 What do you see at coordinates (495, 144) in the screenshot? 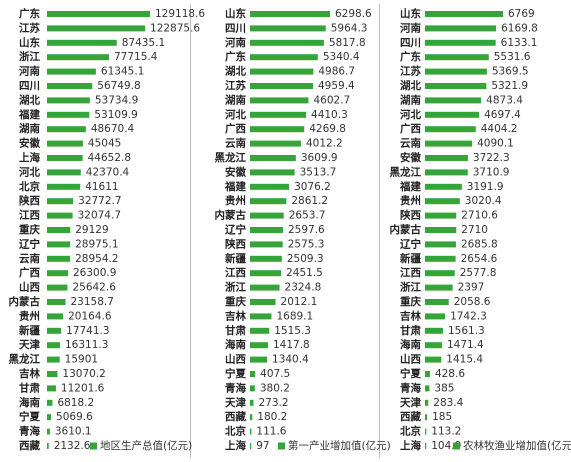
I see `value-label: 4090.1` at bounding box center [495, 144].